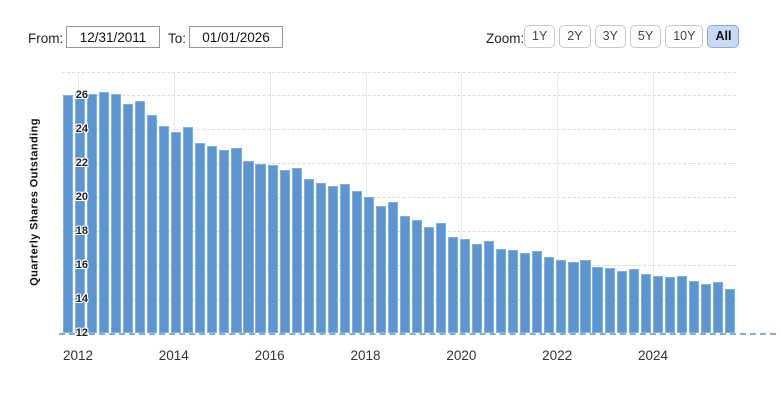 This screenshot has width=780, height=407. What do you see at coordinates (81, 333) in the screenshot?
I see `y-tick-label: 12` at bounding box center [81, 333].